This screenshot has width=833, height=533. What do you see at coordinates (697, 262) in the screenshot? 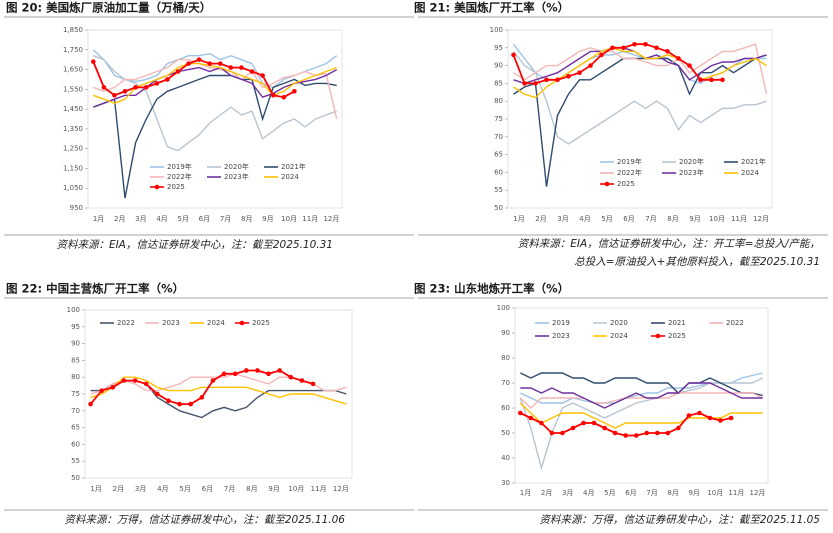
I see `source-note: 总投入=原油投入+其他原料投入，截至2025.10.31` at bounding box center [697, 262].